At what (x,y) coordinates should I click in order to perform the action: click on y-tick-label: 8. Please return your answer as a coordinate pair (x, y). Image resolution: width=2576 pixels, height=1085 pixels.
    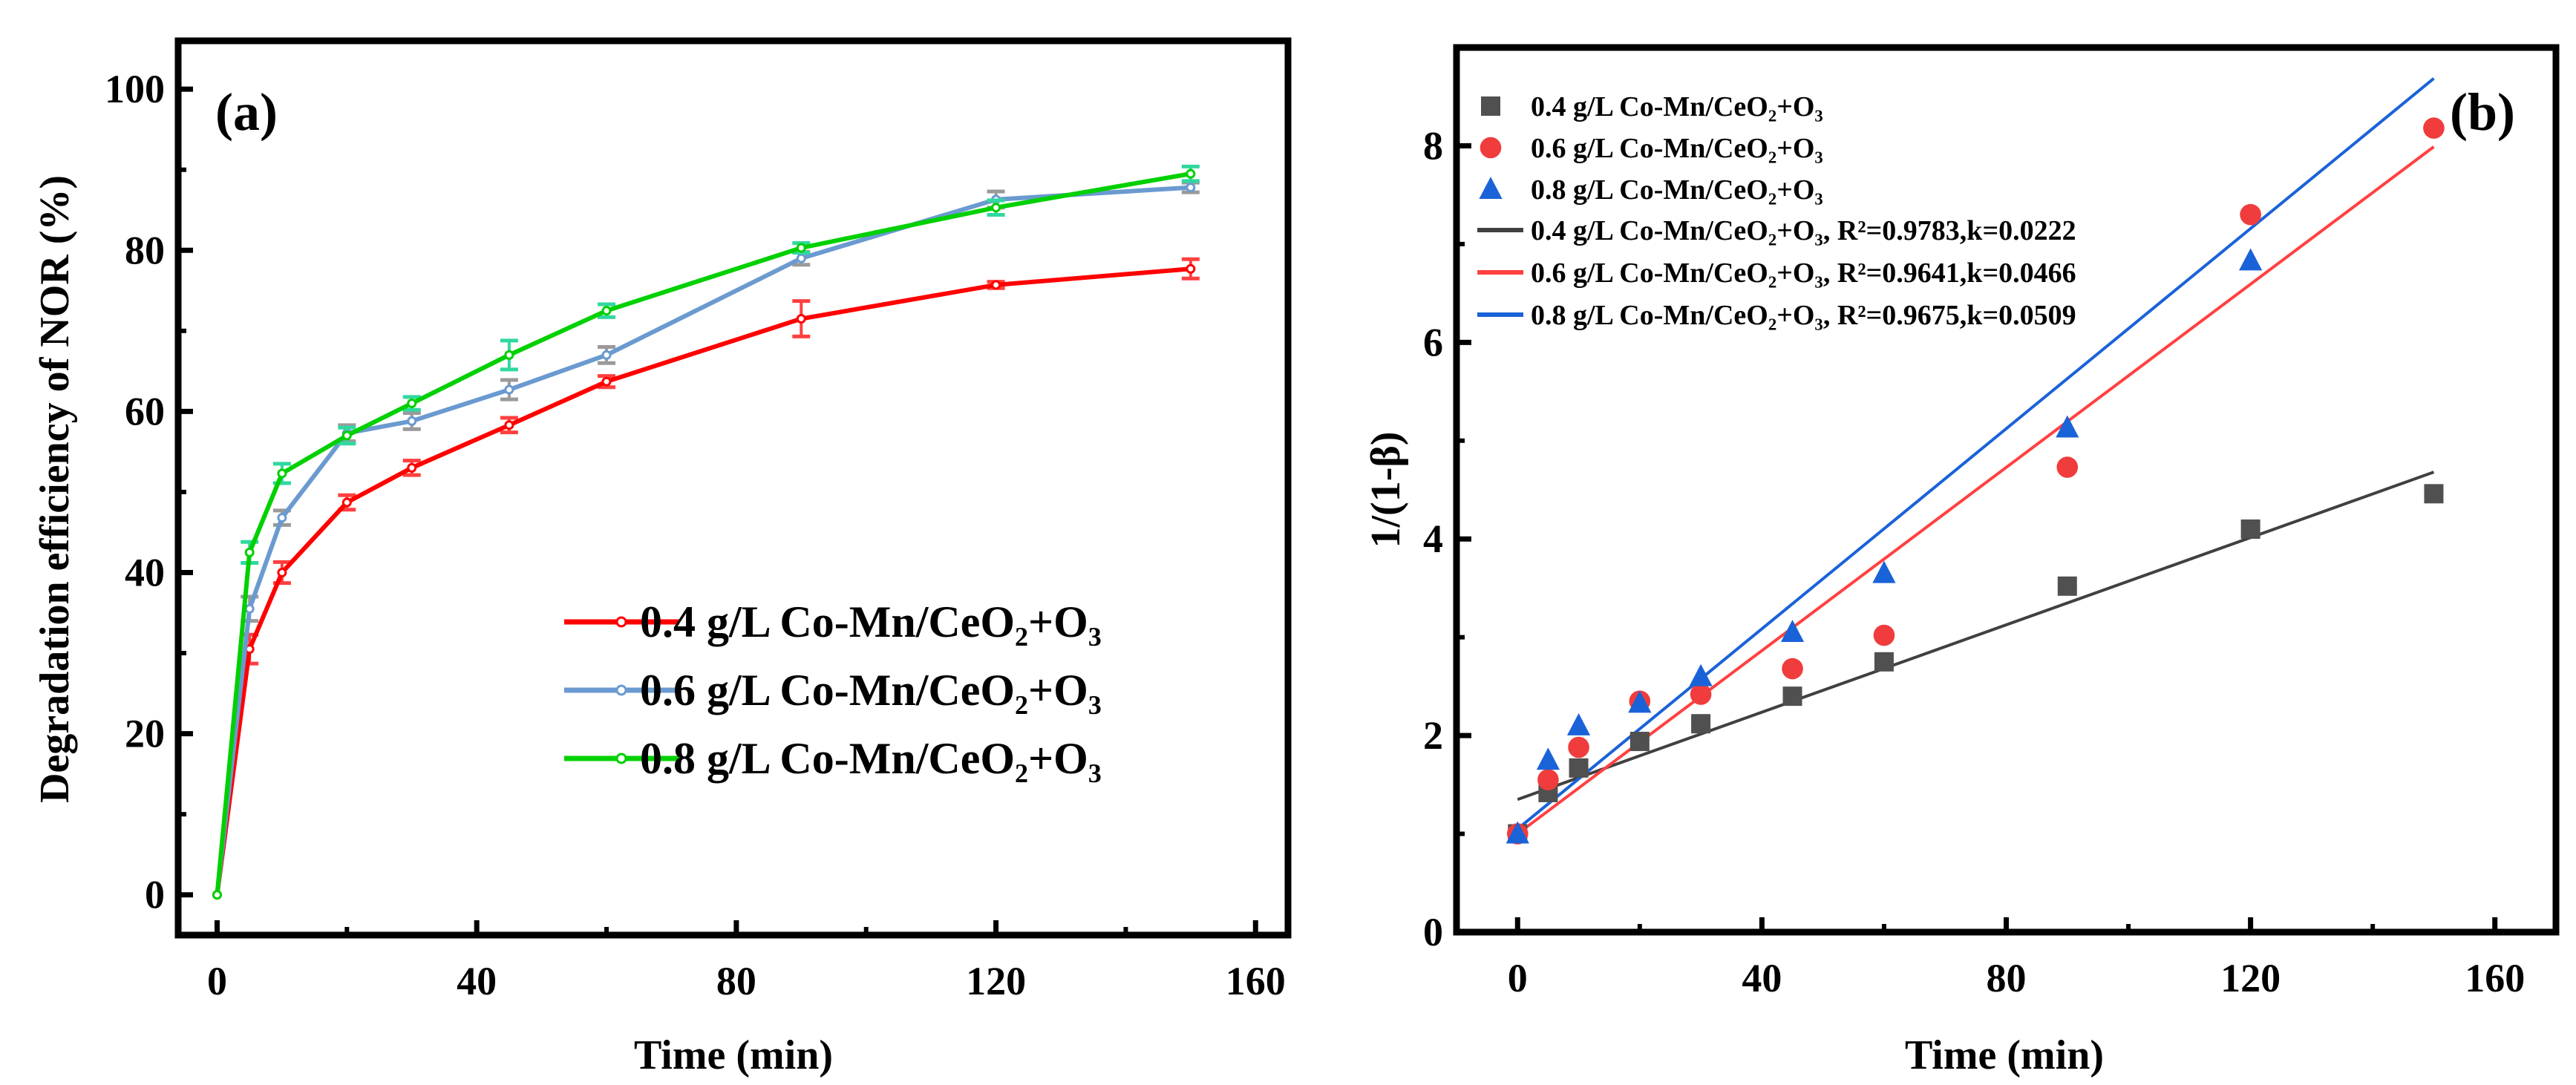
    Looking at the image, I should click on (1433, 146).